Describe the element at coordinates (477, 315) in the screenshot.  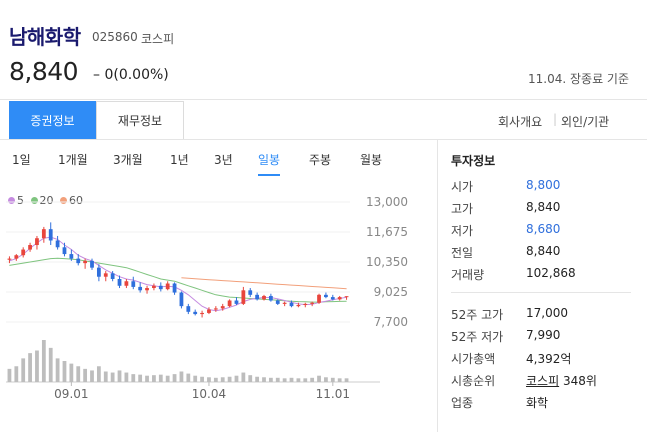
I see `info-key: 52주 고가` at that location.